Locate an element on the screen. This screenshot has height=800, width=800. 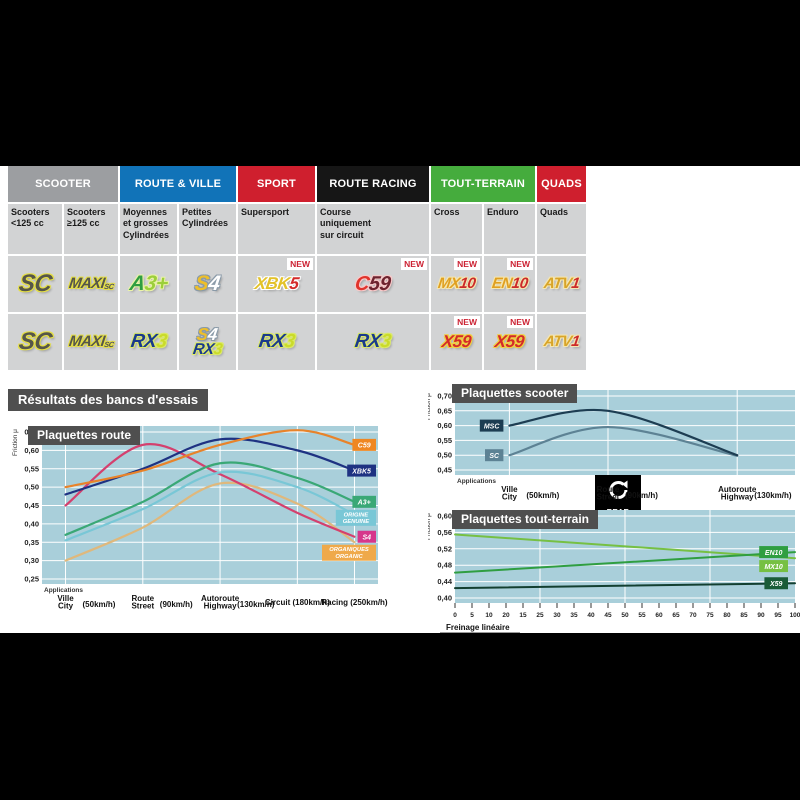
svg-text: 0 is located at coordinates (455, 615).